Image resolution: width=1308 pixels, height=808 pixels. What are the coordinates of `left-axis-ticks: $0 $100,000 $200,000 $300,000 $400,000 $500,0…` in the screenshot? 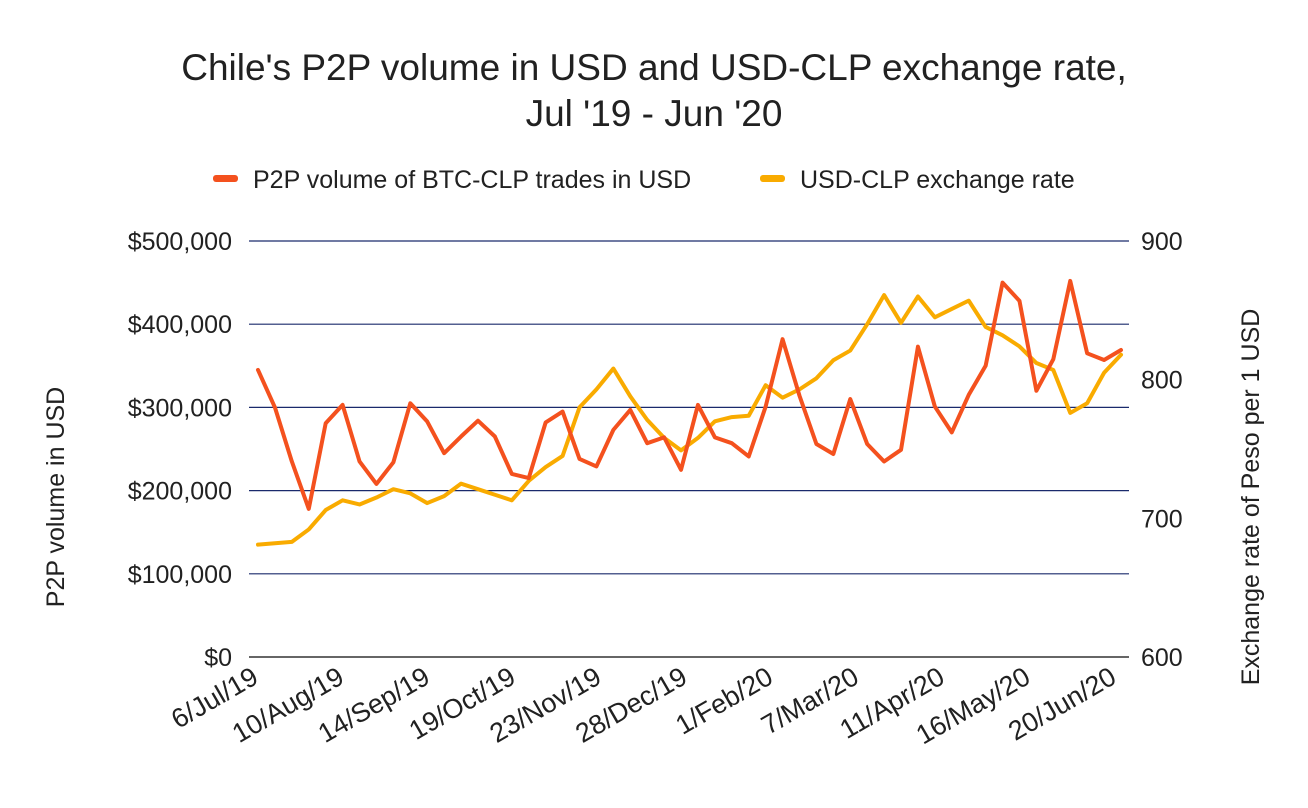 It's located at (180, 450).